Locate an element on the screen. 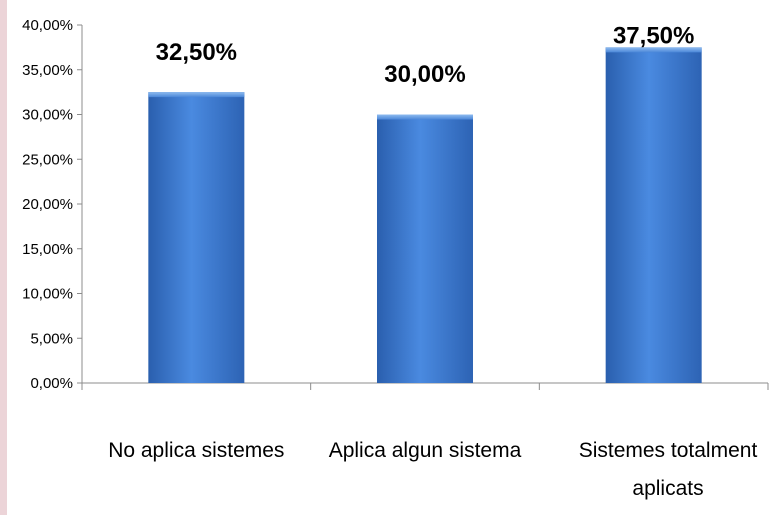 Image resolution: width=773 pixels, height=515 pixels. category-label-line: No aplica sistemes is located at coordinates (196, 450).